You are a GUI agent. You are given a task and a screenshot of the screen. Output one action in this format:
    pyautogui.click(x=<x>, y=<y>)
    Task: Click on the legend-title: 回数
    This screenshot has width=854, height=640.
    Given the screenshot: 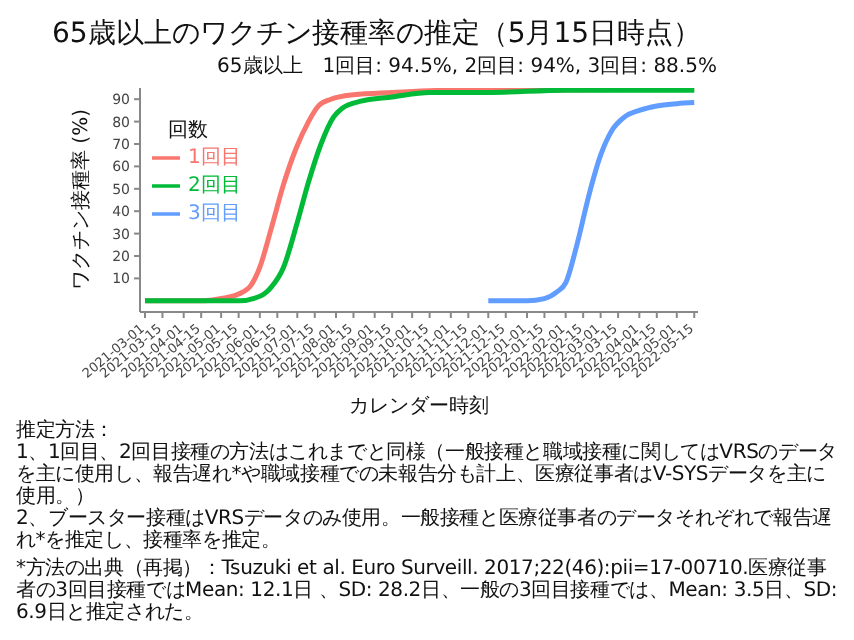 What is the action you would take?
    pyautogui.click(x=188, y=131)
    